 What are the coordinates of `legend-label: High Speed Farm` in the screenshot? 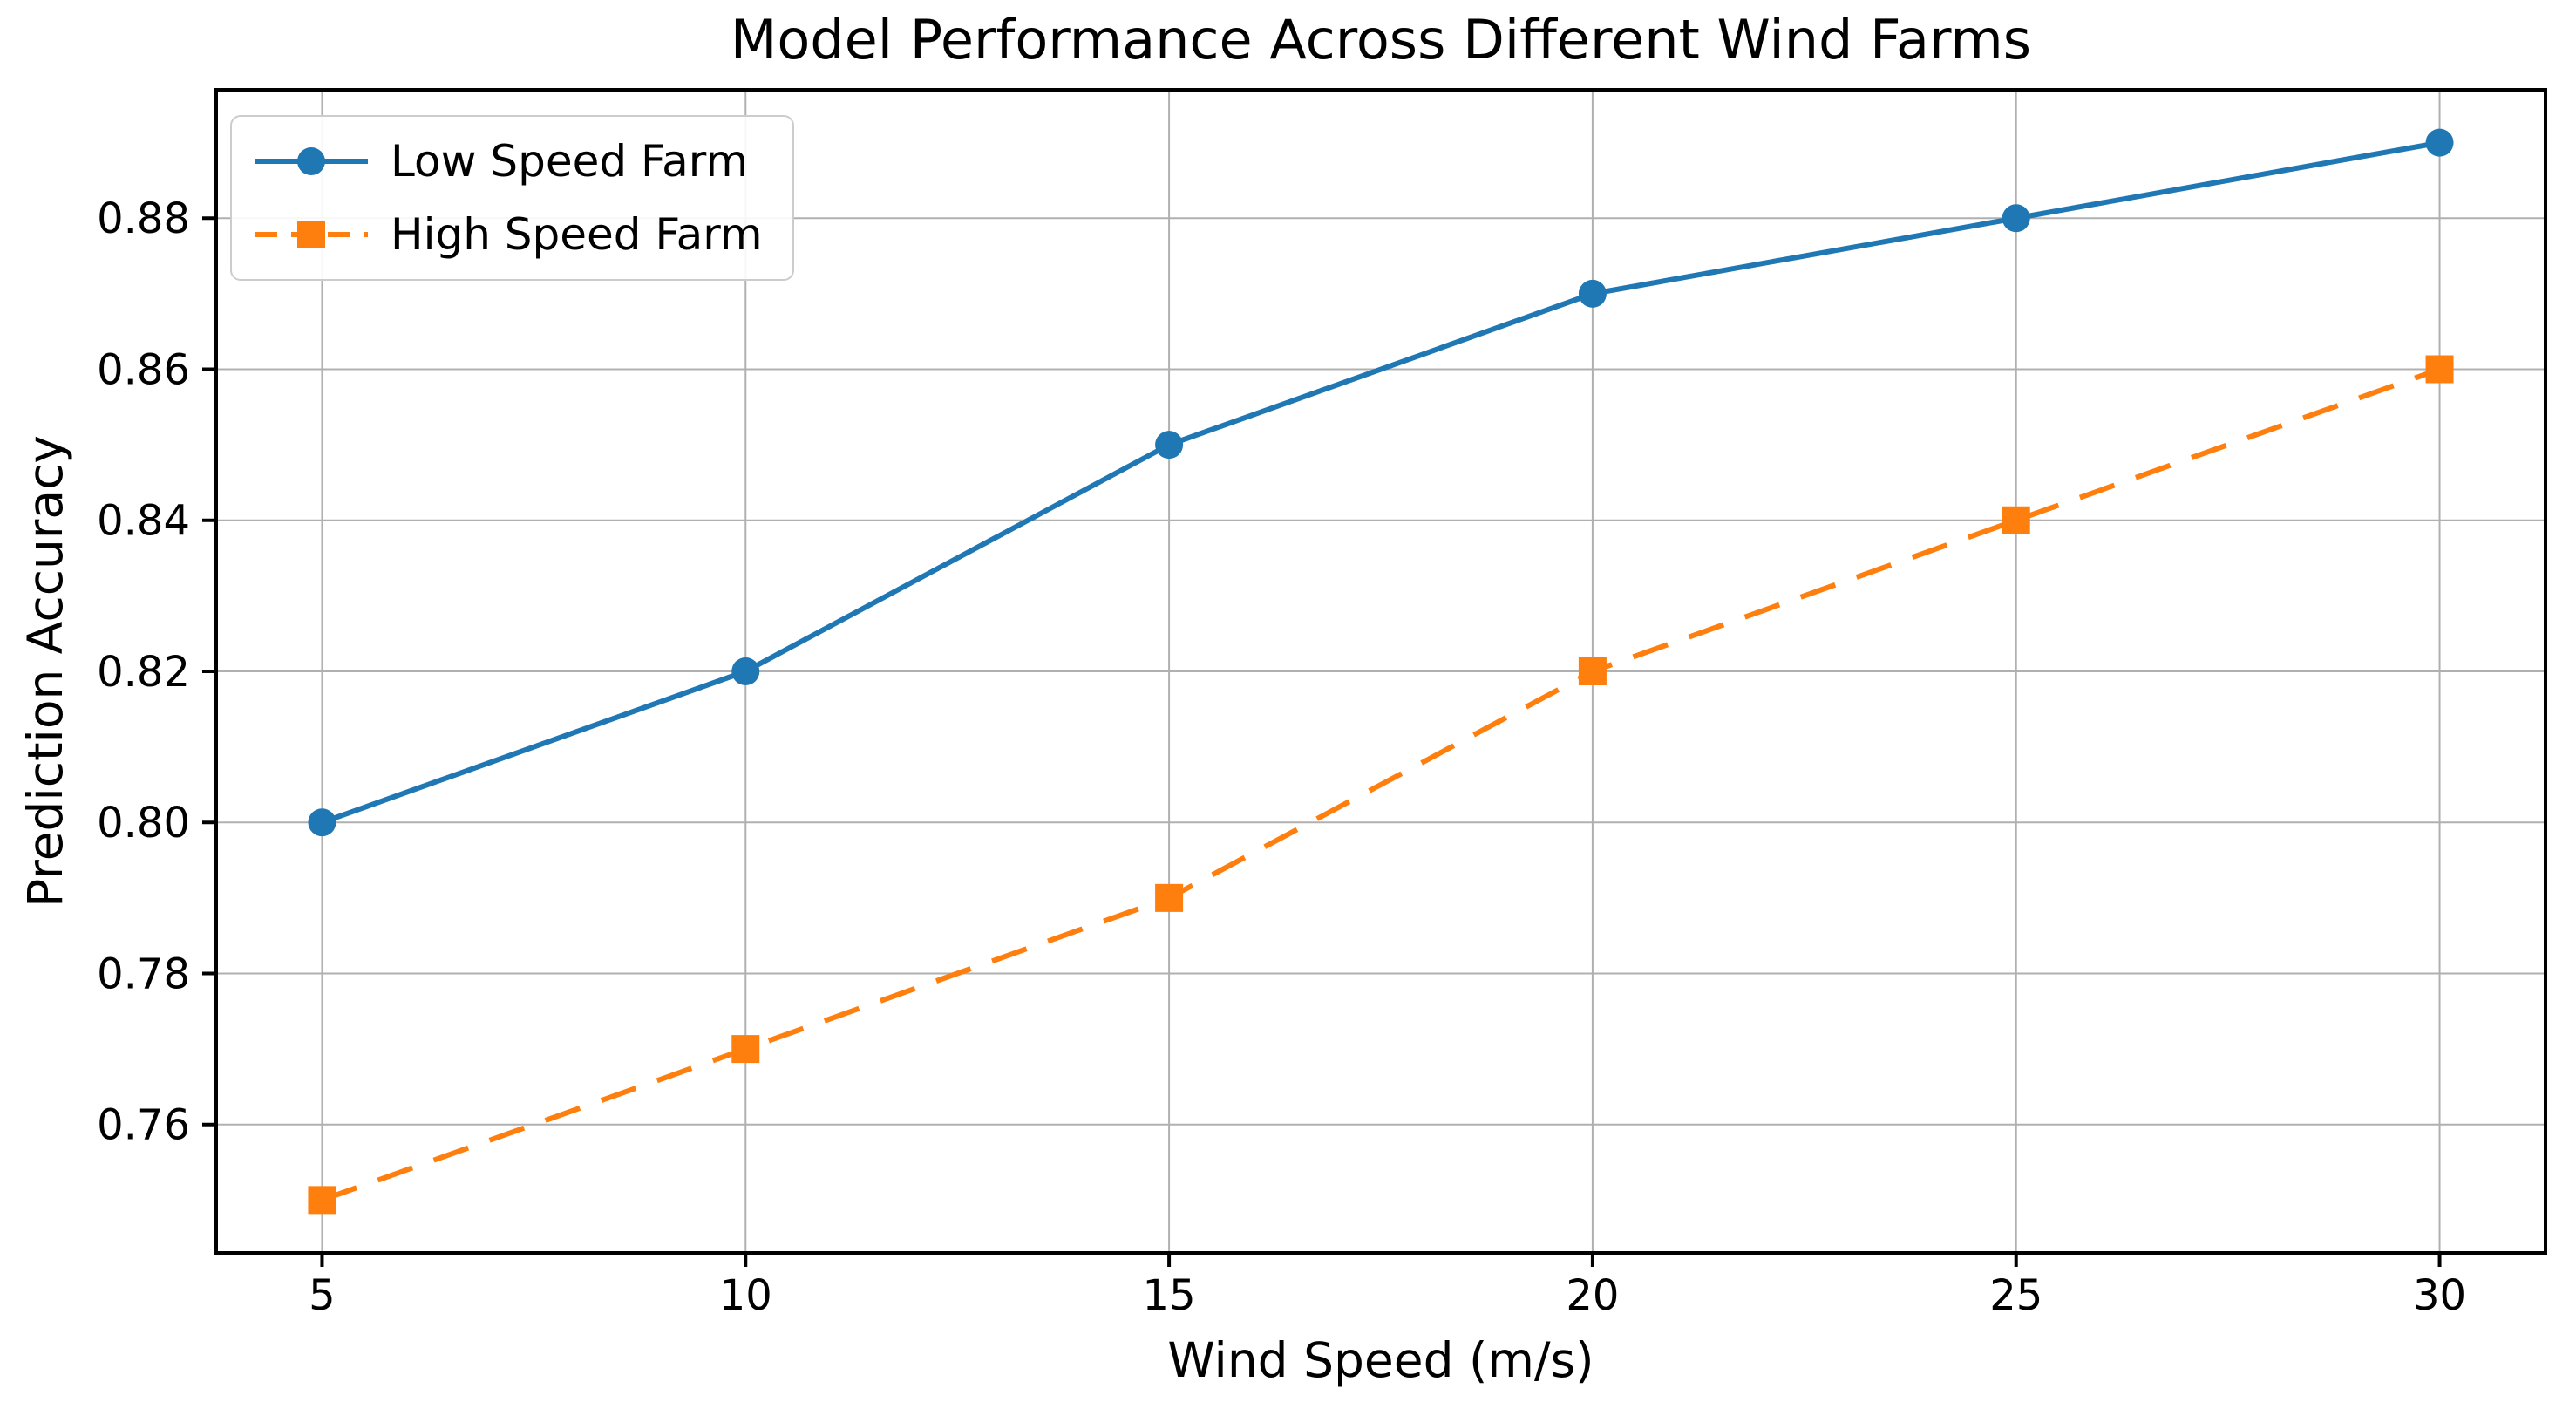 It's located at (577, 235).